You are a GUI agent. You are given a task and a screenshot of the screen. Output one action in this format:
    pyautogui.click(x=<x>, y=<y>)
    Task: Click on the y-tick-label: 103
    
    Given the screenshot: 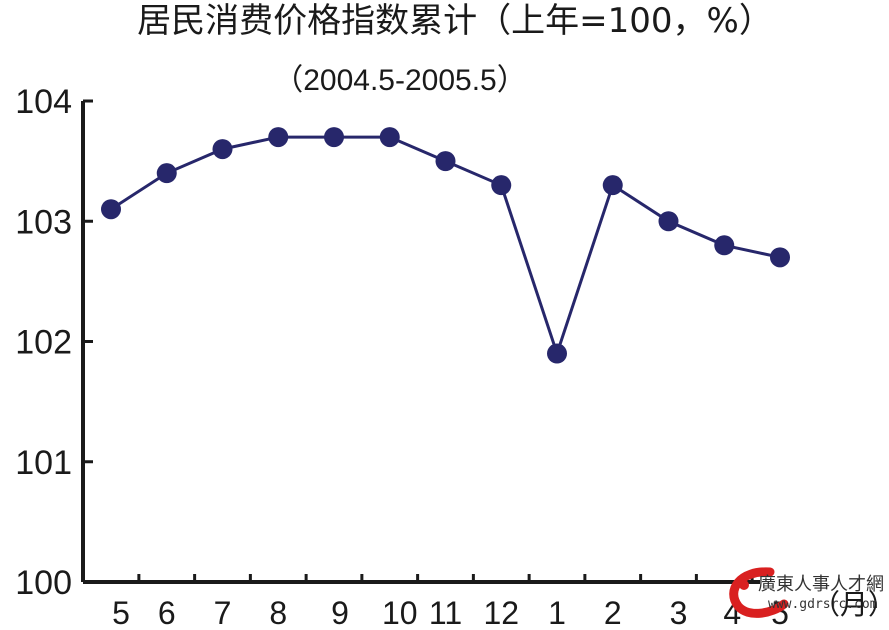 What is the action you would take?
    pyautogui.click(x=43, y=222)
    